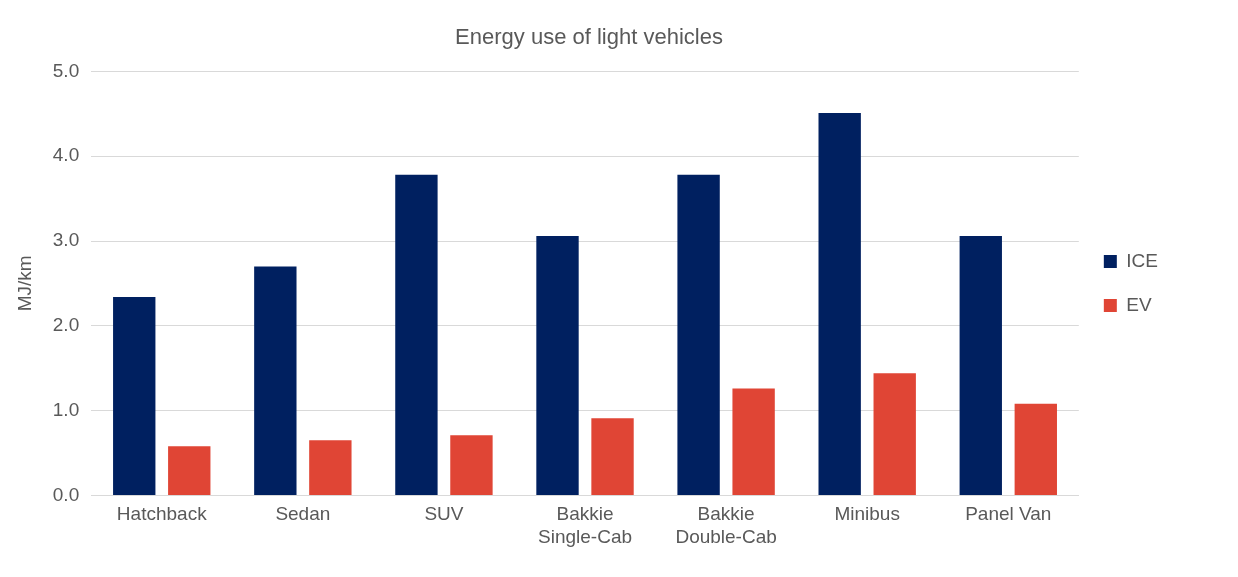  I want to click on x-tick-label: Minibus, so click(867, 514).